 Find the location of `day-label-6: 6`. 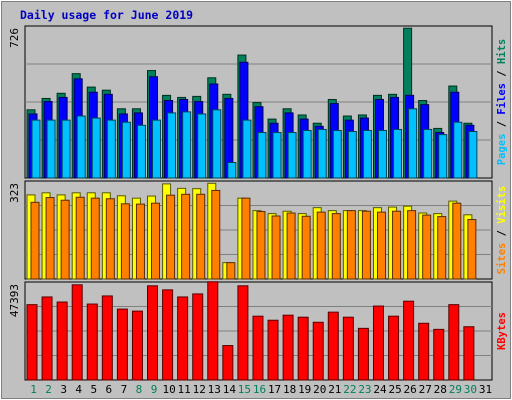

day-label-6: 6 is located at coordinates (109, 389).